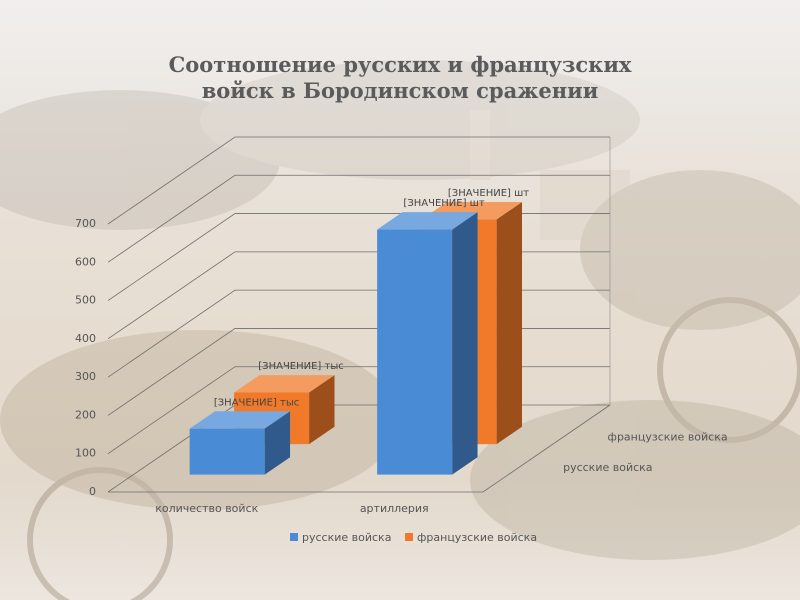 The width and height of the screenshot is (800, 600). Describe the element at coordinates (85, 376) in the screenshot. I see `y-tick-label: 300` at that location.